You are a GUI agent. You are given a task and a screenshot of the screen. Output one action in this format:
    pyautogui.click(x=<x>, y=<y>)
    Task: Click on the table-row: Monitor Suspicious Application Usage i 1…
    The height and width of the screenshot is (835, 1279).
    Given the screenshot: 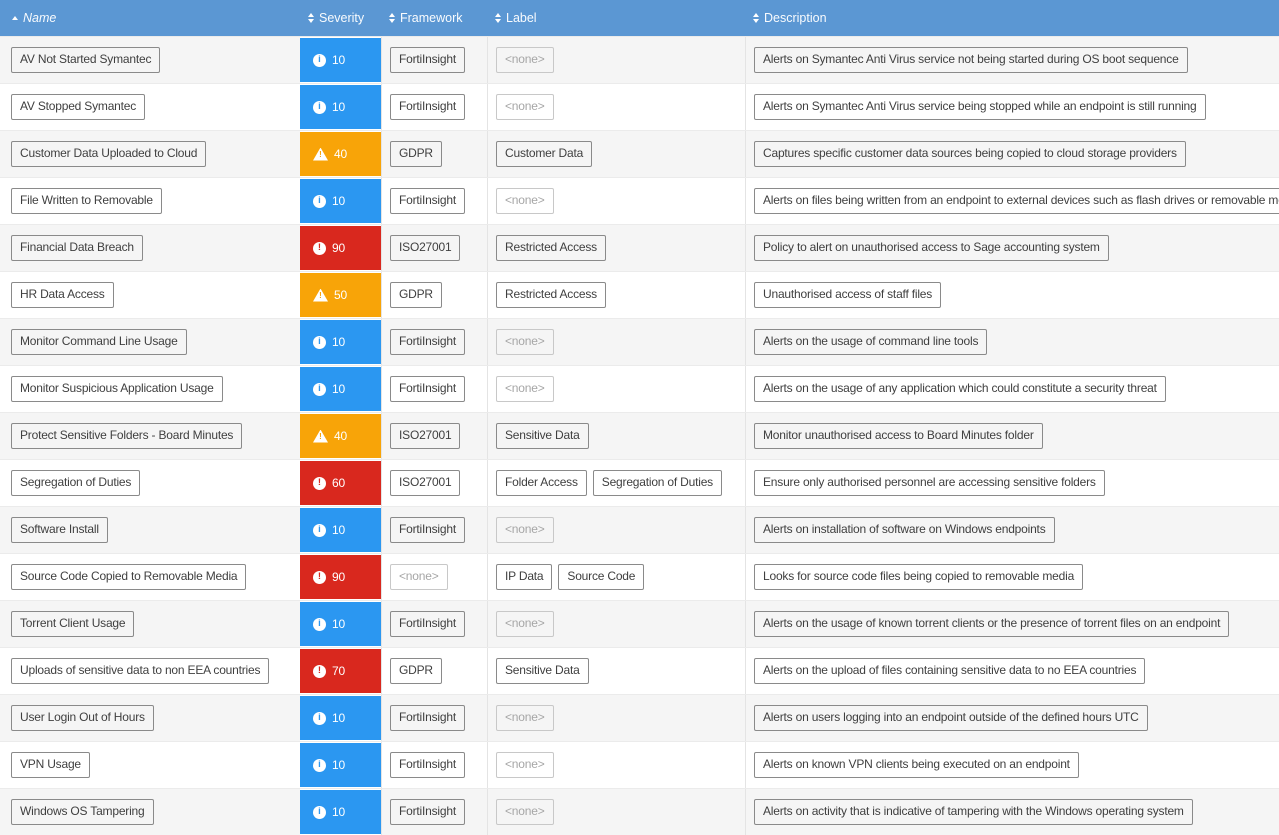 What is the action you would take?
    pyautogui.click(x=639, y=388)
    